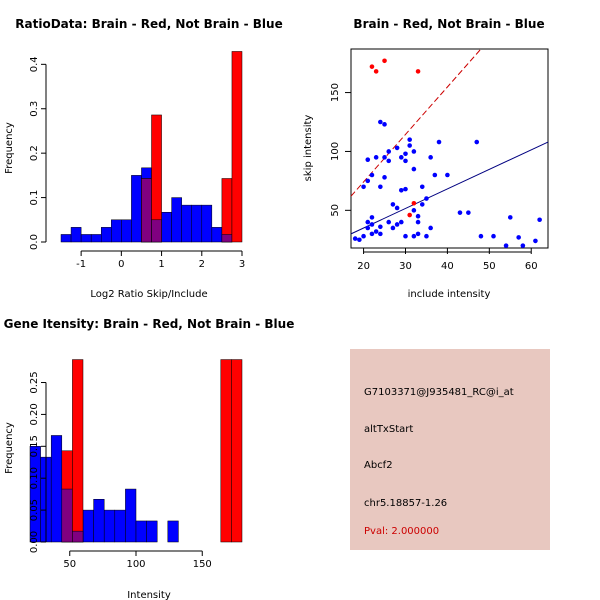 This screenshot has width=600, height=600. I want to click on scatter-x-tick-label-4: 60, so click(531, 266).